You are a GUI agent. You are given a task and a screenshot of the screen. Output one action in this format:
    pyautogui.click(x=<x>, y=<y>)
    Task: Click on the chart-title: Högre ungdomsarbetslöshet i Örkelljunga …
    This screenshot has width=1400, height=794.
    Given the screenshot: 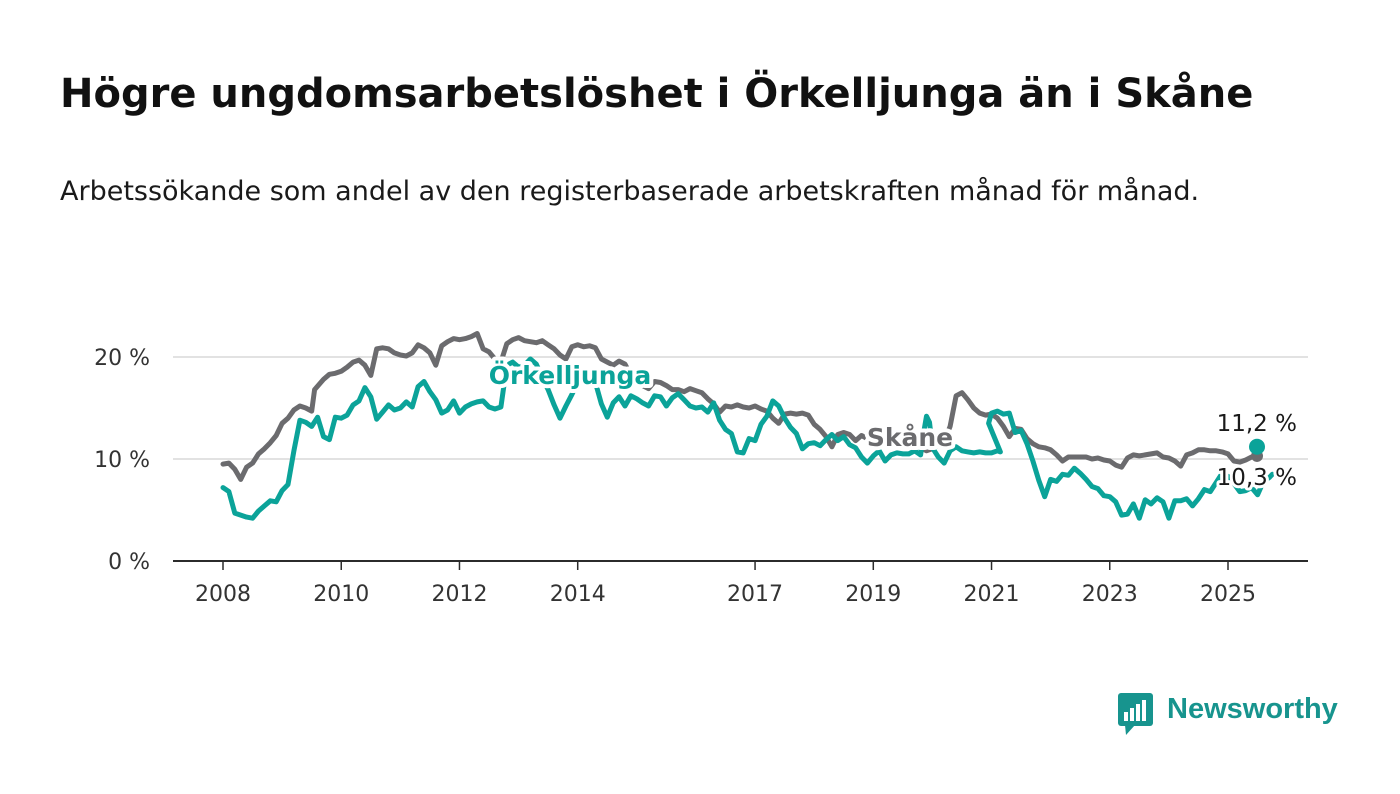 What is the action you would take?
    pyautogui.click(x=657, y=94)
    